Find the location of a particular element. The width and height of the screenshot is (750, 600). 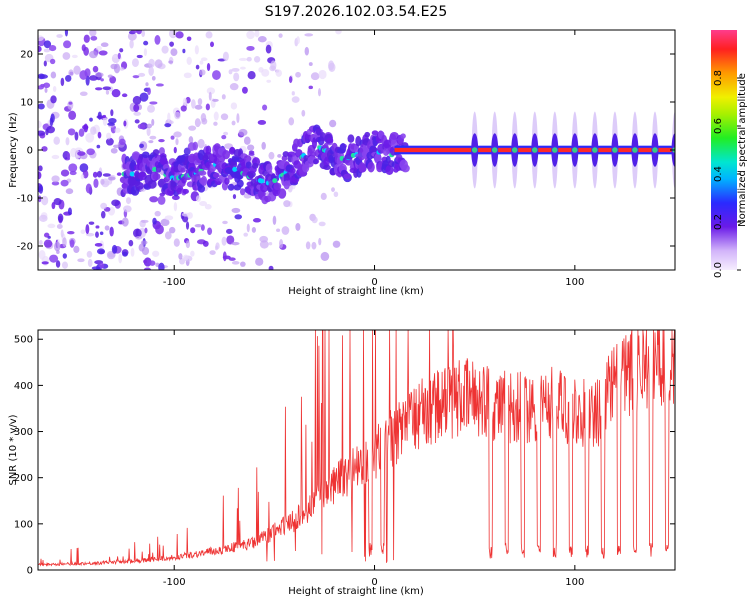

spectrogram-ytick-label: 20 is located at coordinates (26, 55).